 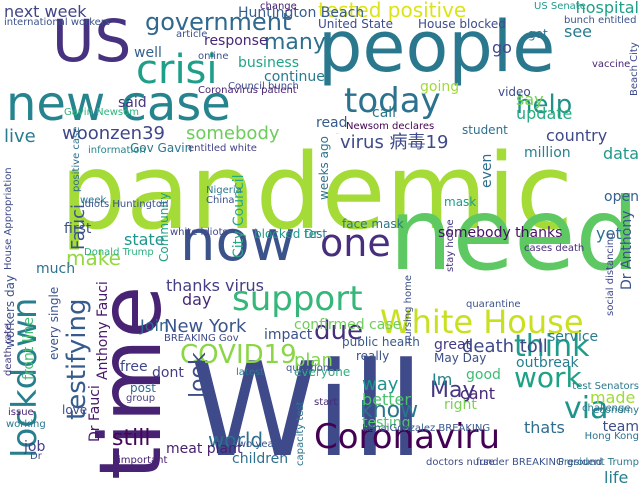 I want to click on cloud-word: Council bunch, so click(x=263, y=86).